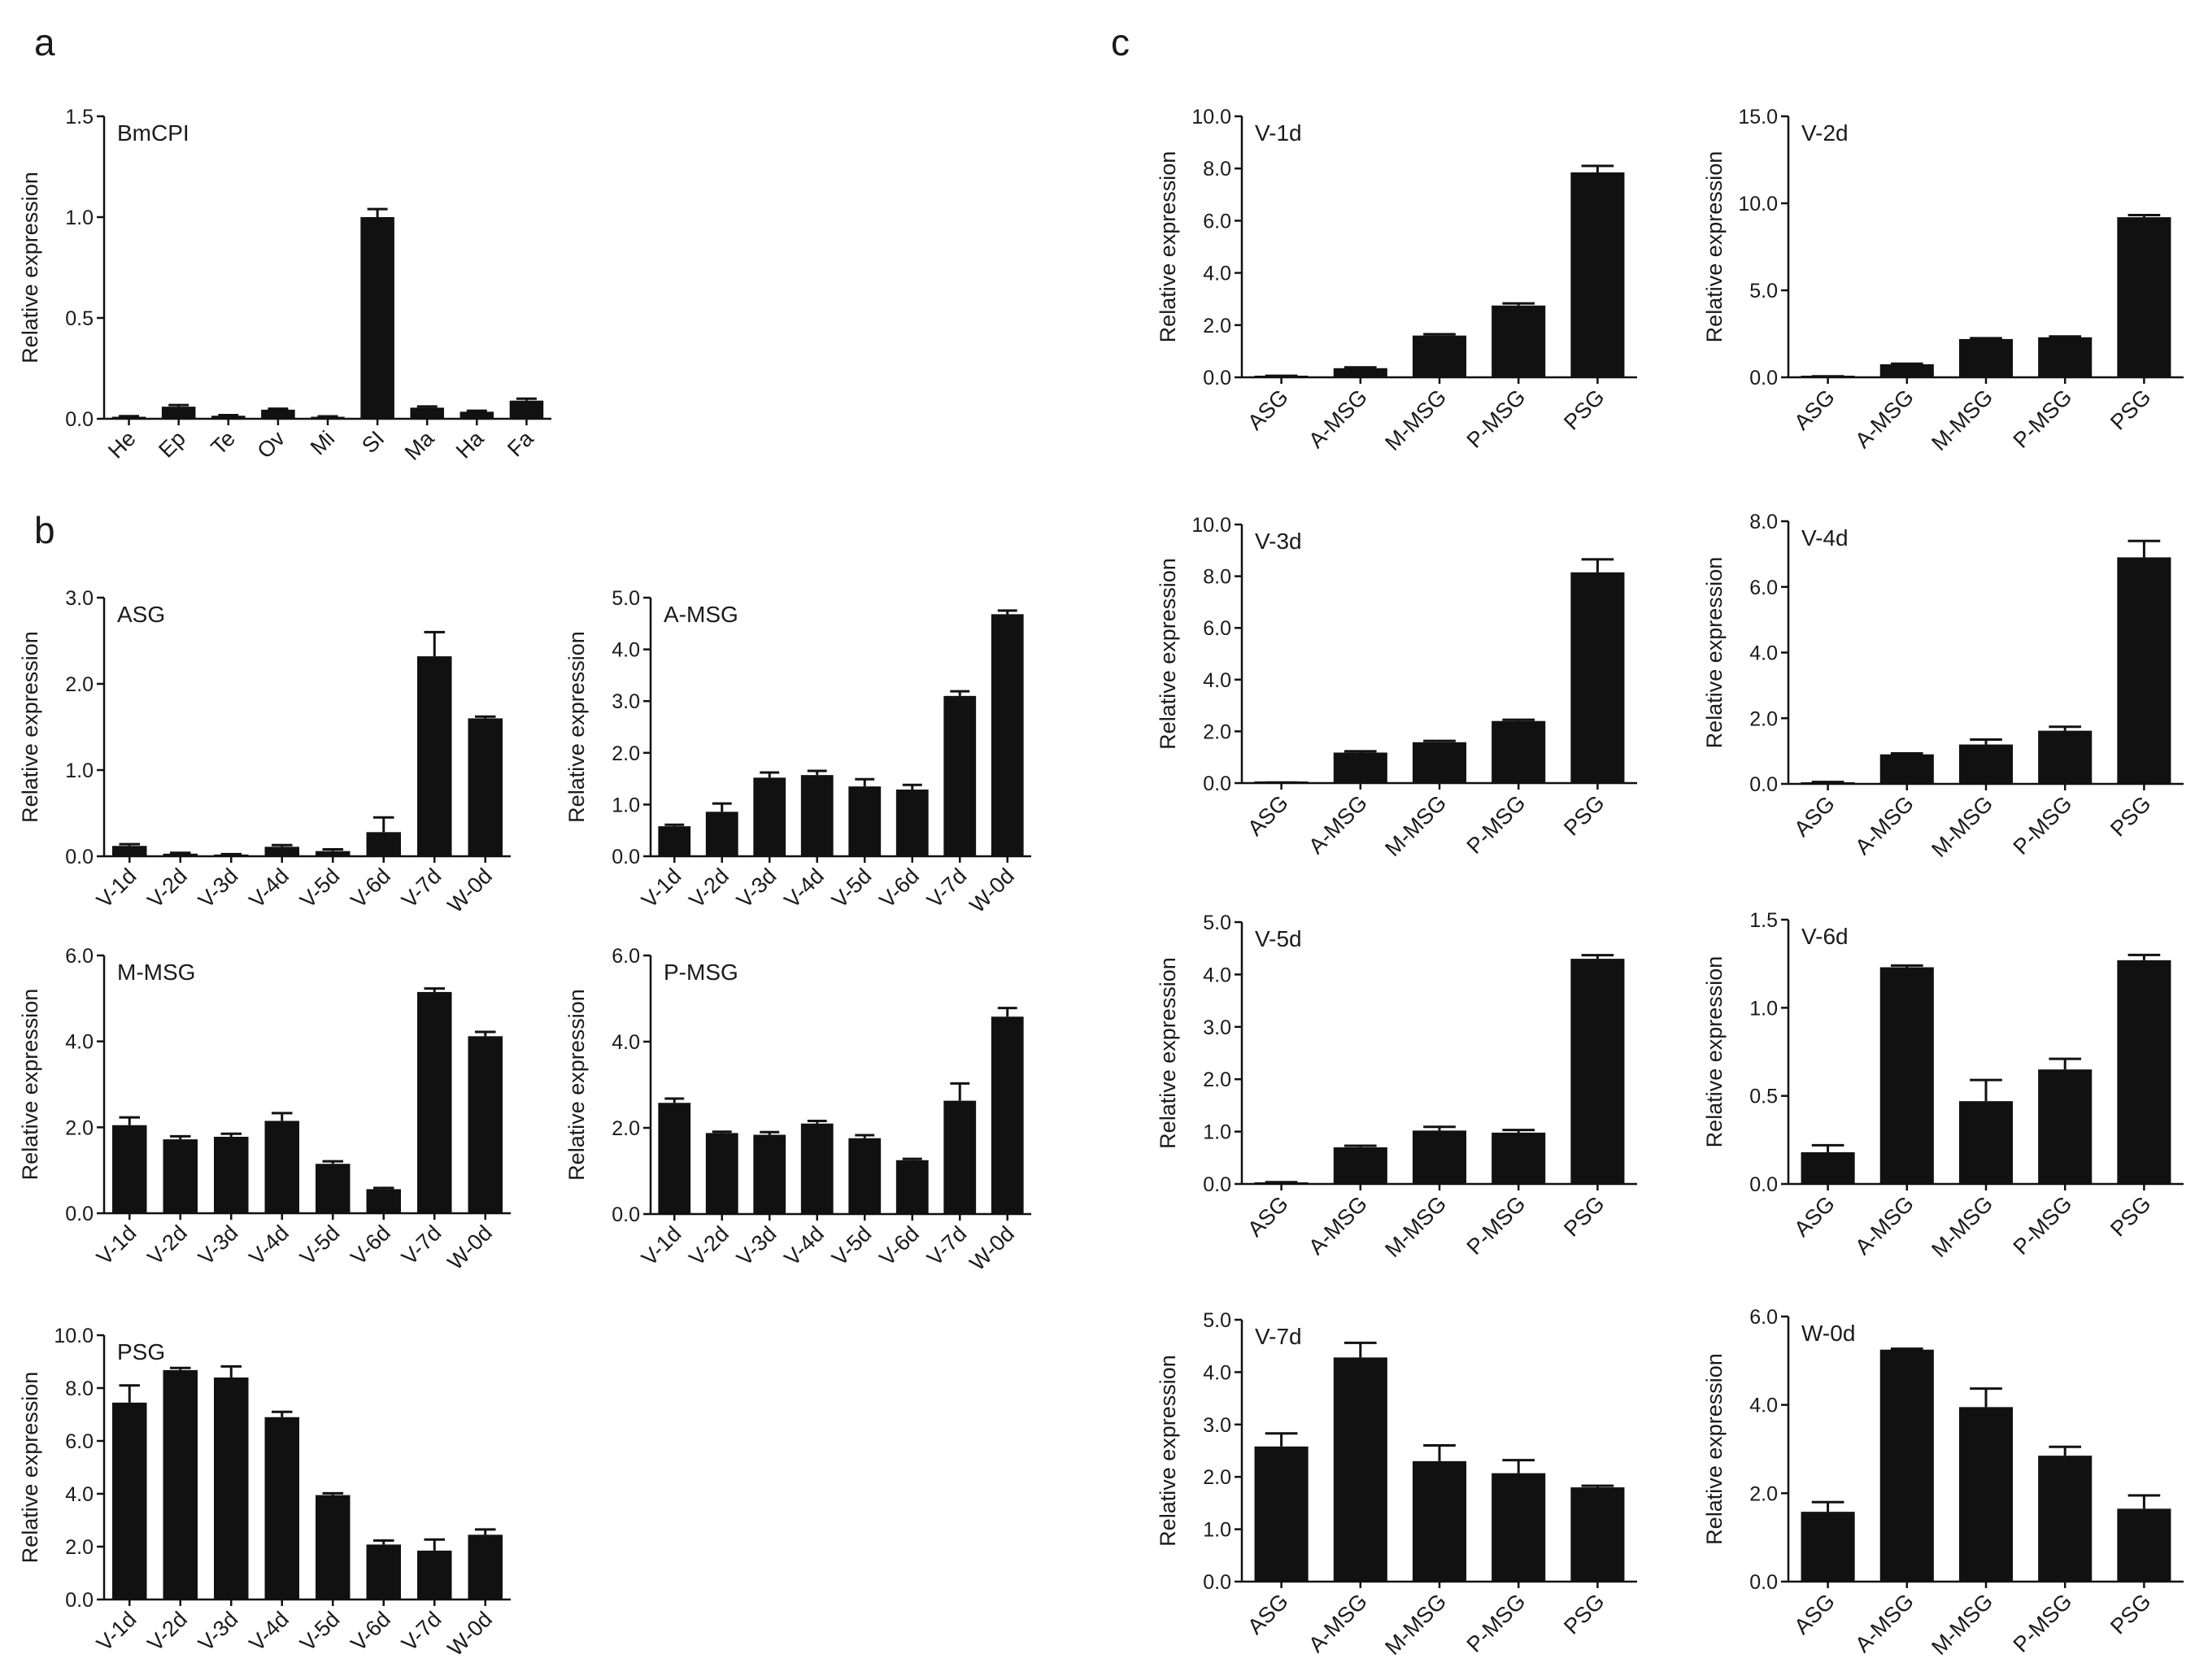  Describe the element at coordinates (117, 888) in the screenshot. I see `x-tick-label: V-1d` at that location.